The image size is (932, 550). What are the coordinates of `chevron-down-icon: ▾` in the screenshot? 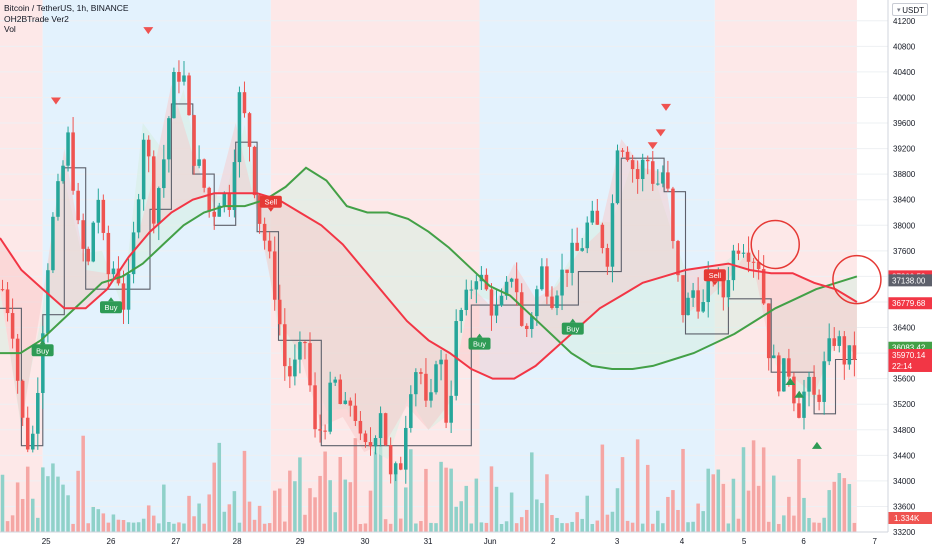 It's located at (899, 10).